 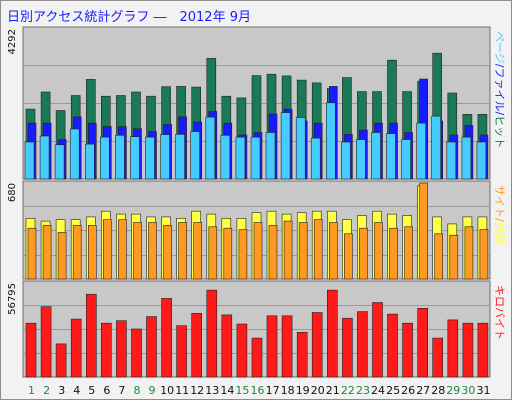 I want to click on bar-sites-サイト-day13, so click(x=213, y=253).